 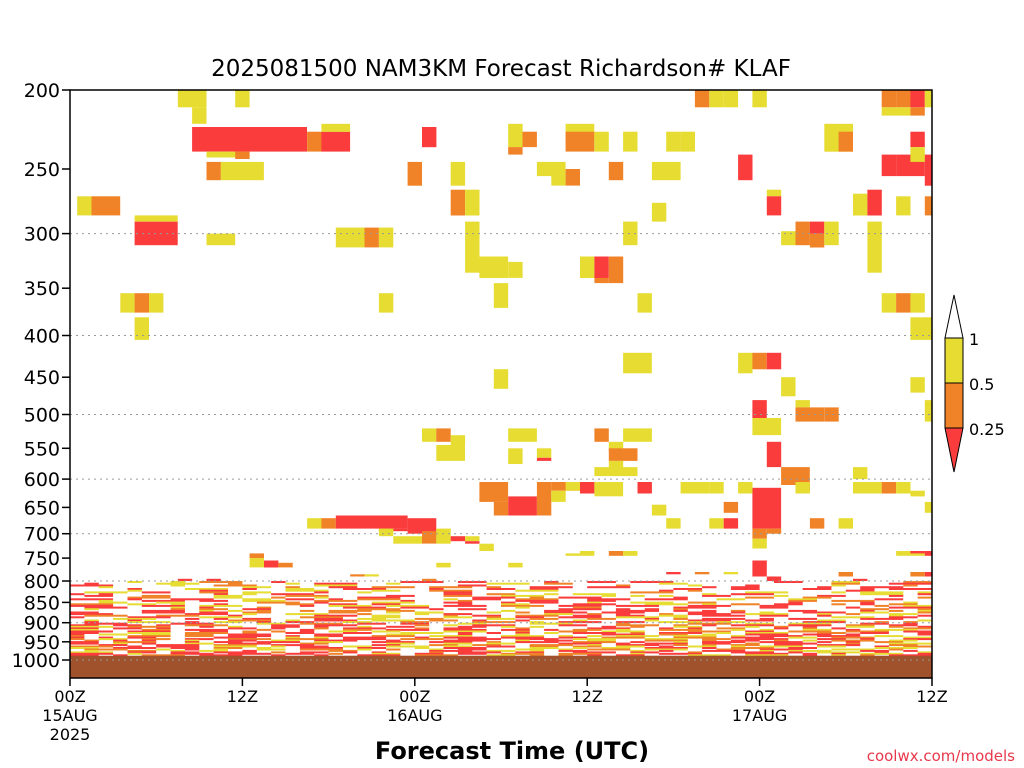 What do you see at coordinates (501, 666) in the screenshot?
I see `ground-band` at bounding box center [501, 666].